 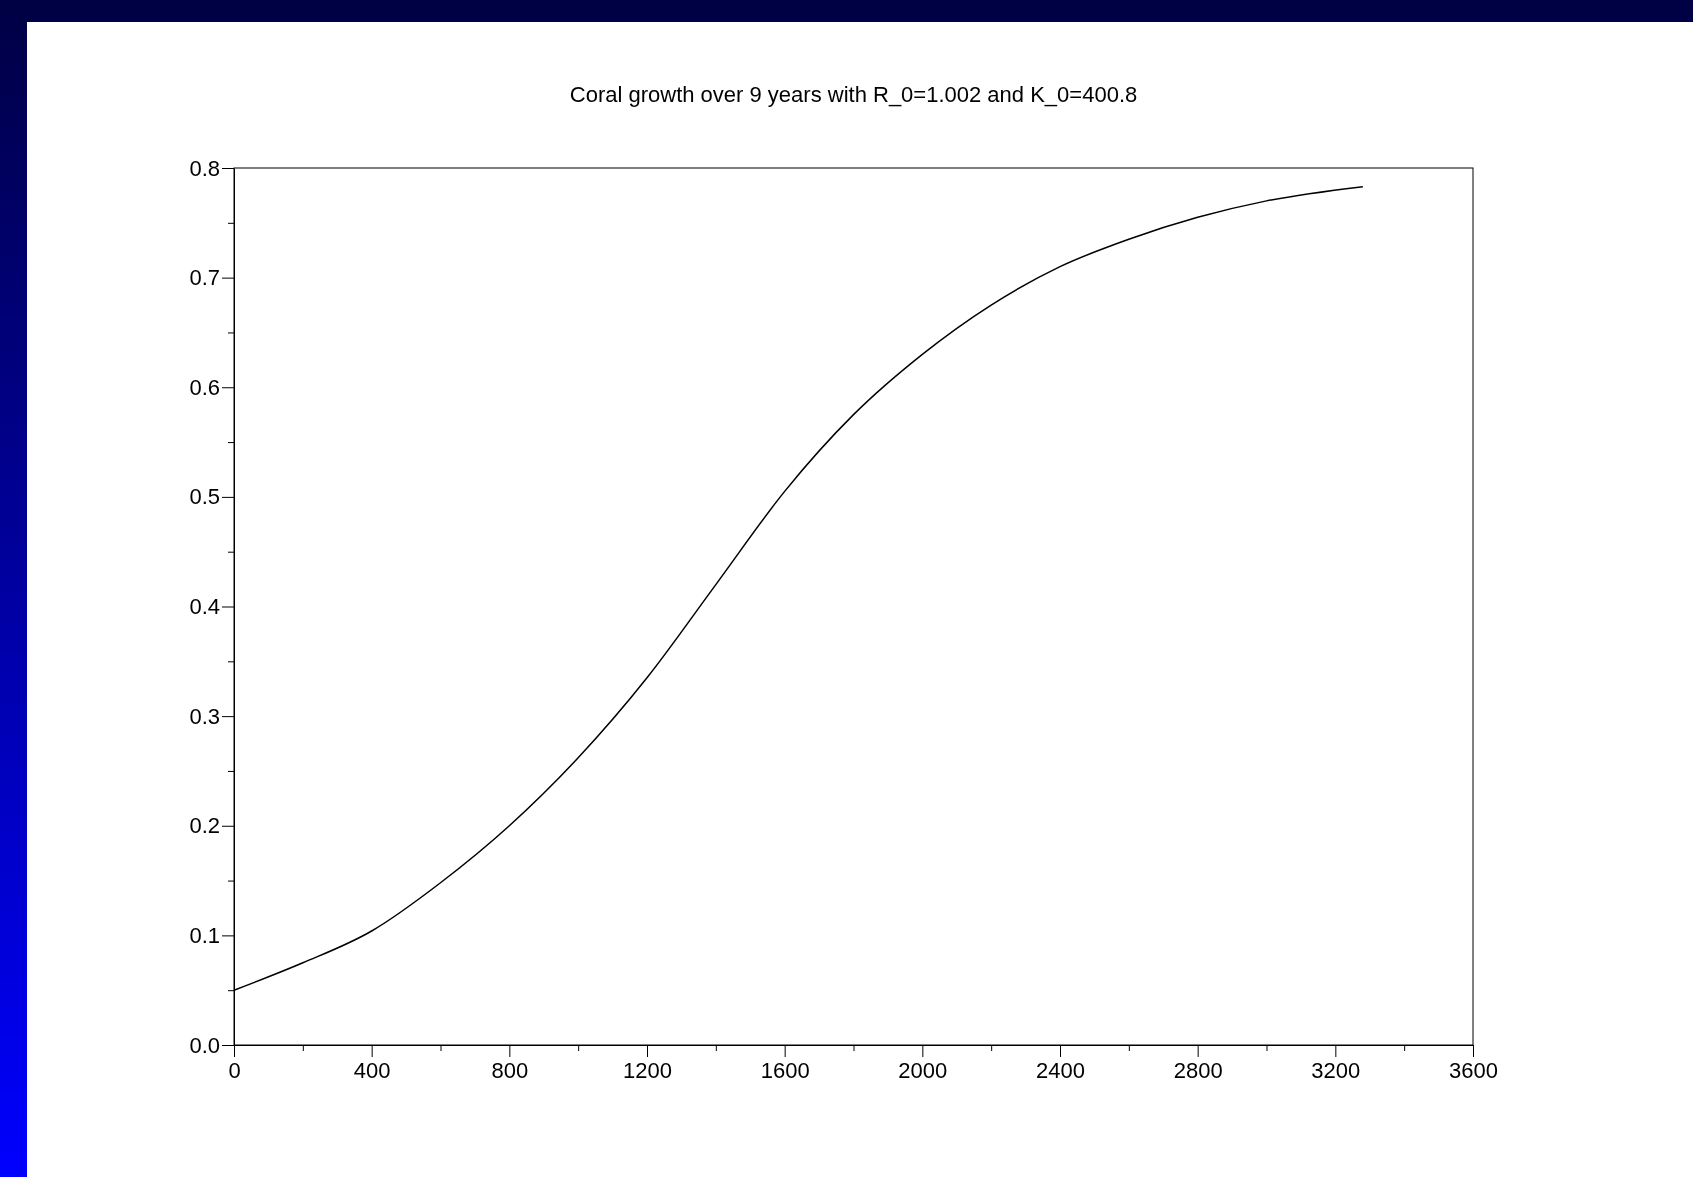 What do you see at coordinates (1473, 1071) in the screenshot?
I see `x-tick-label: 3600` at bounding box center [1473, 1071].